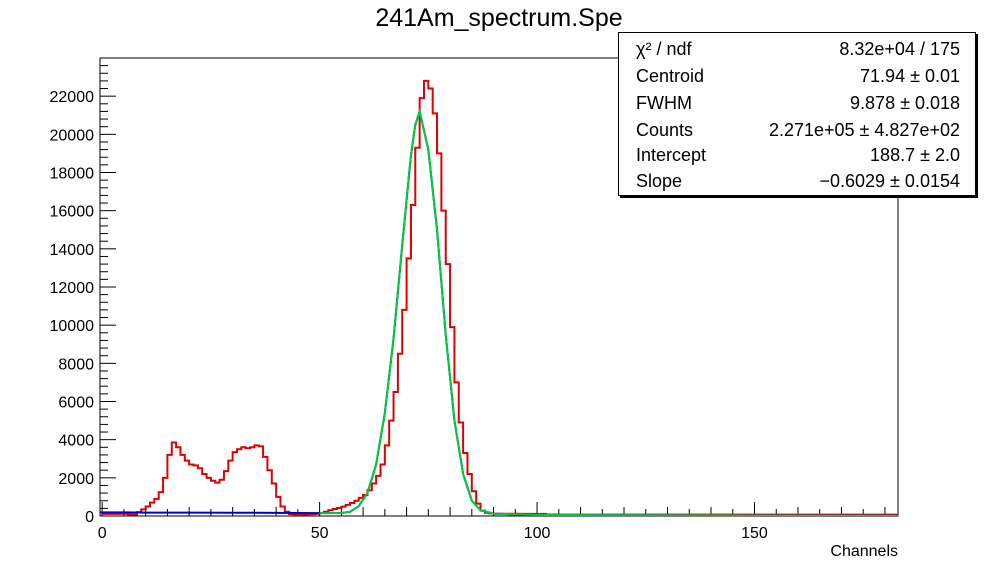  What do you see at coordinates (76, 364) in the screenshot?
I see `y-tick-label: 8000` at bounding box center [76, 364].